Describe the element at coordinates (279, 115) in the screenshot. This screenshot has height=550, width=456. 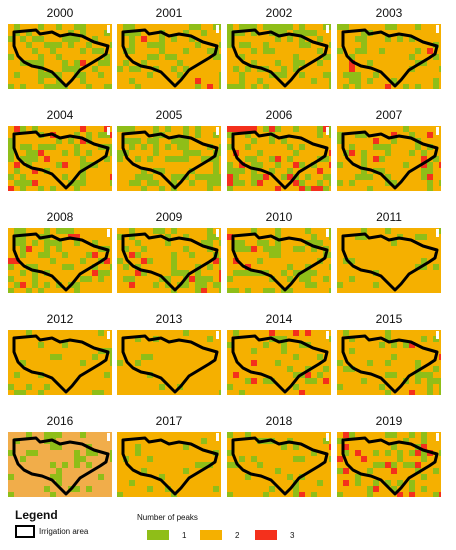
I see `year-label: 2006` at that location.